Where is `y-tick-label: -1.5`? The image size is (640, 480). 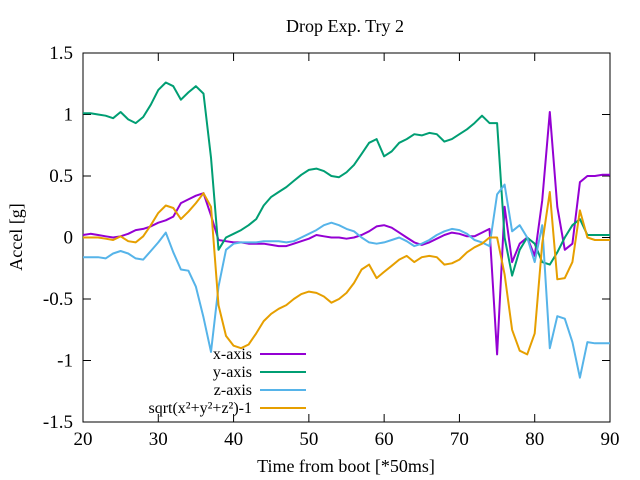 y-tick-label: -1.5 is located at coordinates (58, 422).